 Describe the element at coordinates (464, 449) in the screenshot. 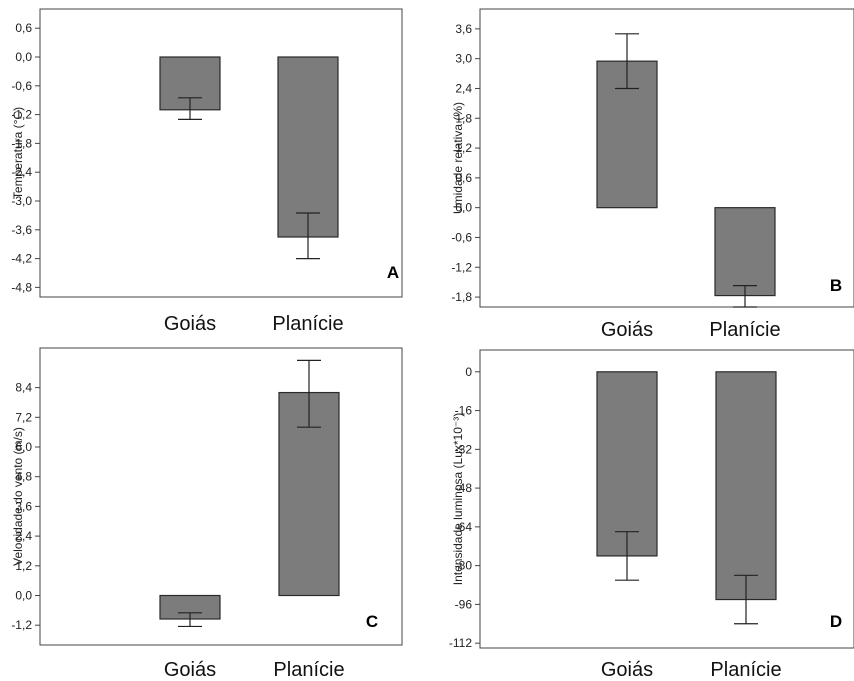

I see `y-tick-label: -32` at that location.